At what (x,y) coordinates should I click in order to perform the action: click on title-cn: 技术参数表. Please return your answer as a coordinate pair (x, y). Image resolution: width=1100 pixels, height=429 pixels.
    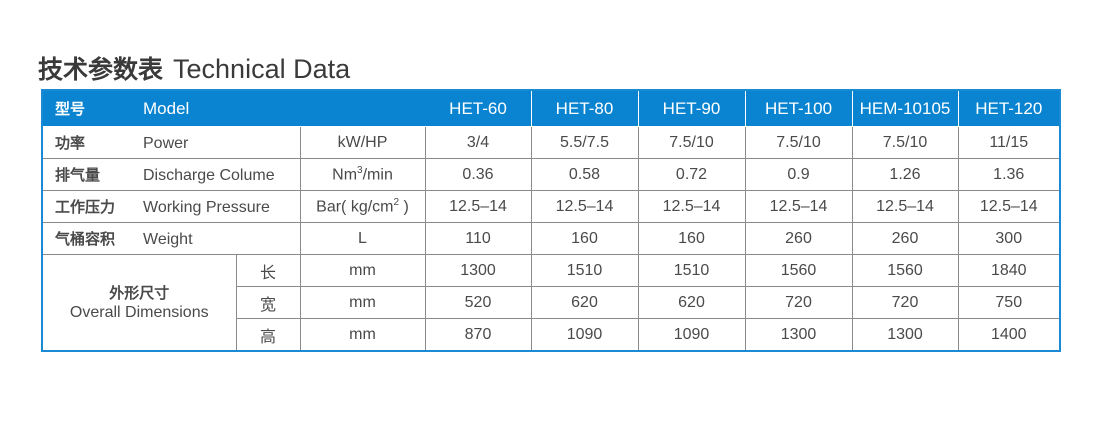
    Looking at the image, I should click on (101, 69).